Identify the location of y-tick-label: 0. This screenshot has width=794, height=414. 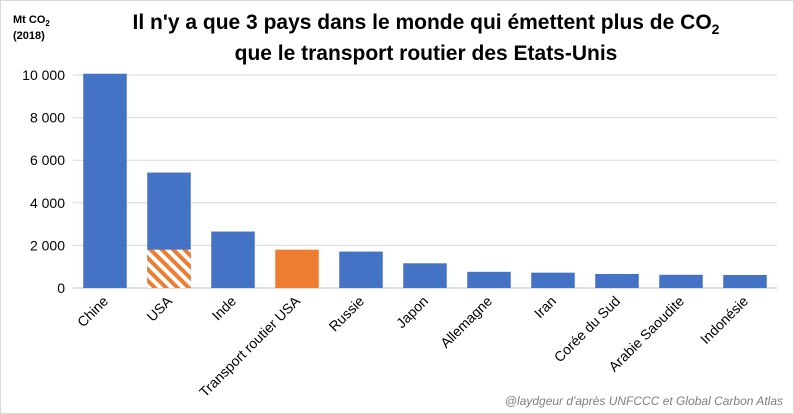
(61, 288).